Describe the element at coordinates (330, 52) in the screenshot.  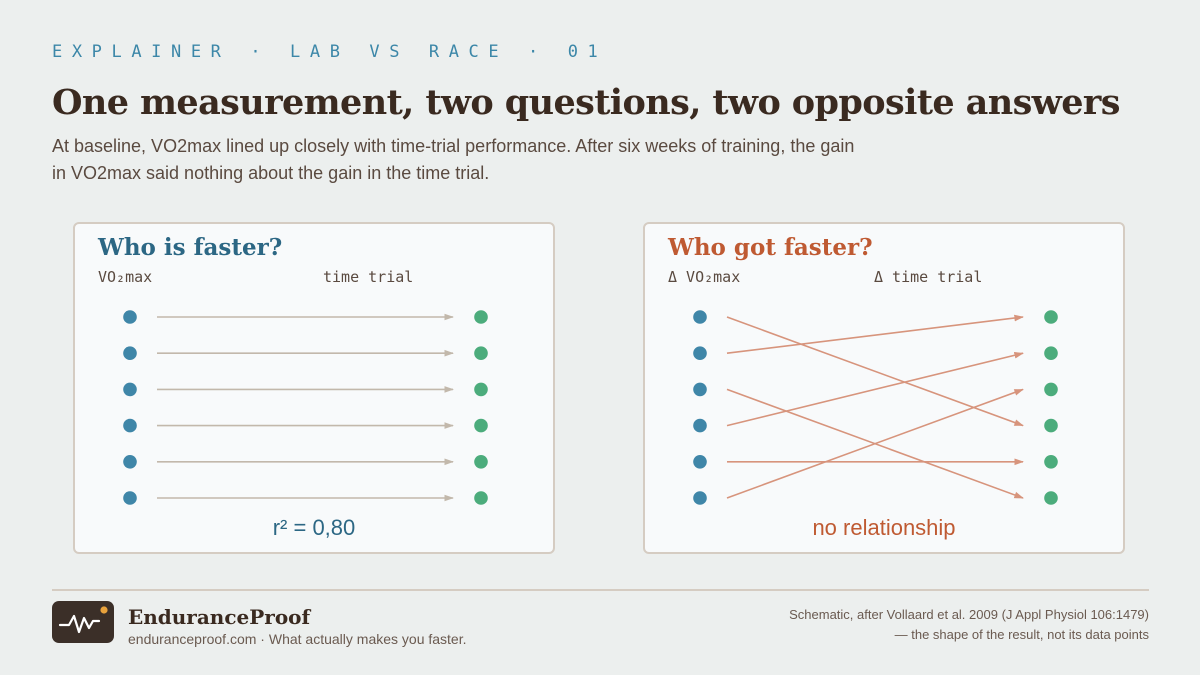
I see `kicker: EXPLAINER · LAB VS RACE · 01` at that location.